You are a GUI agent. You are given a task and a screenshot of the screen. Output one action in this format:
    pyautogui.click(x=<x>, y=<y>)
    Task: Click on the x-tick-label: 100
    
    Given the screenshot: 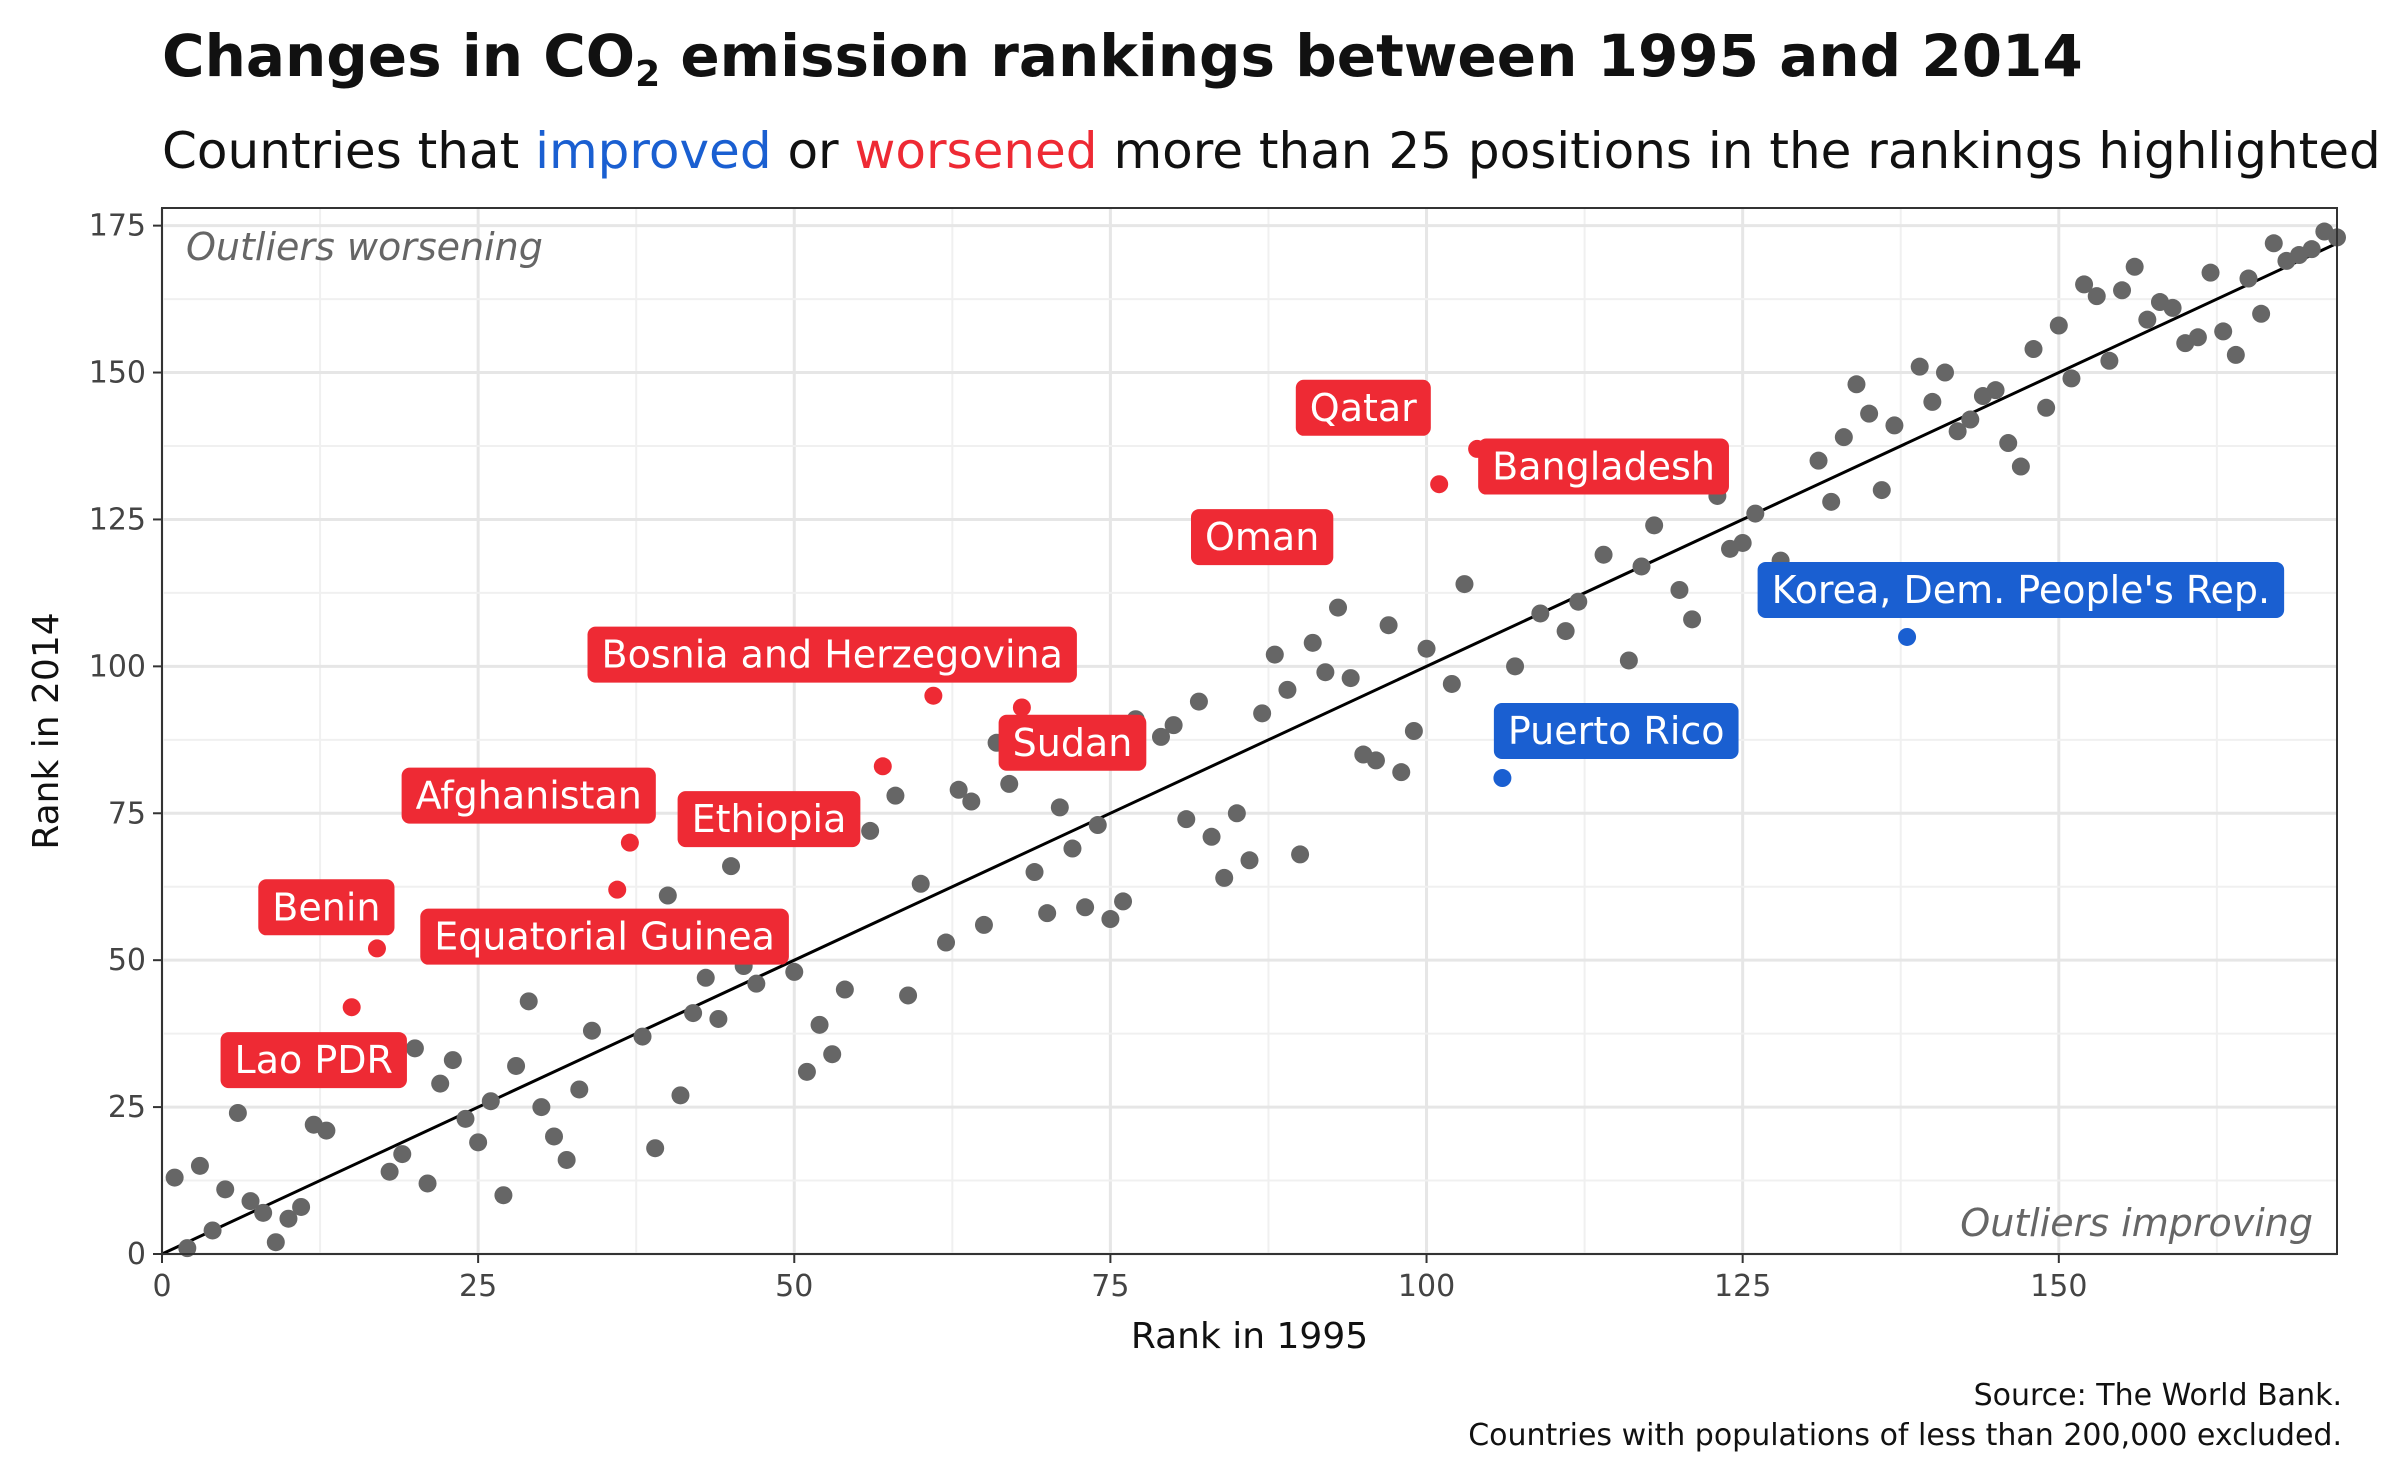 What is the action you would take?
    pyautogui.click(x=1426, y=1286)
    